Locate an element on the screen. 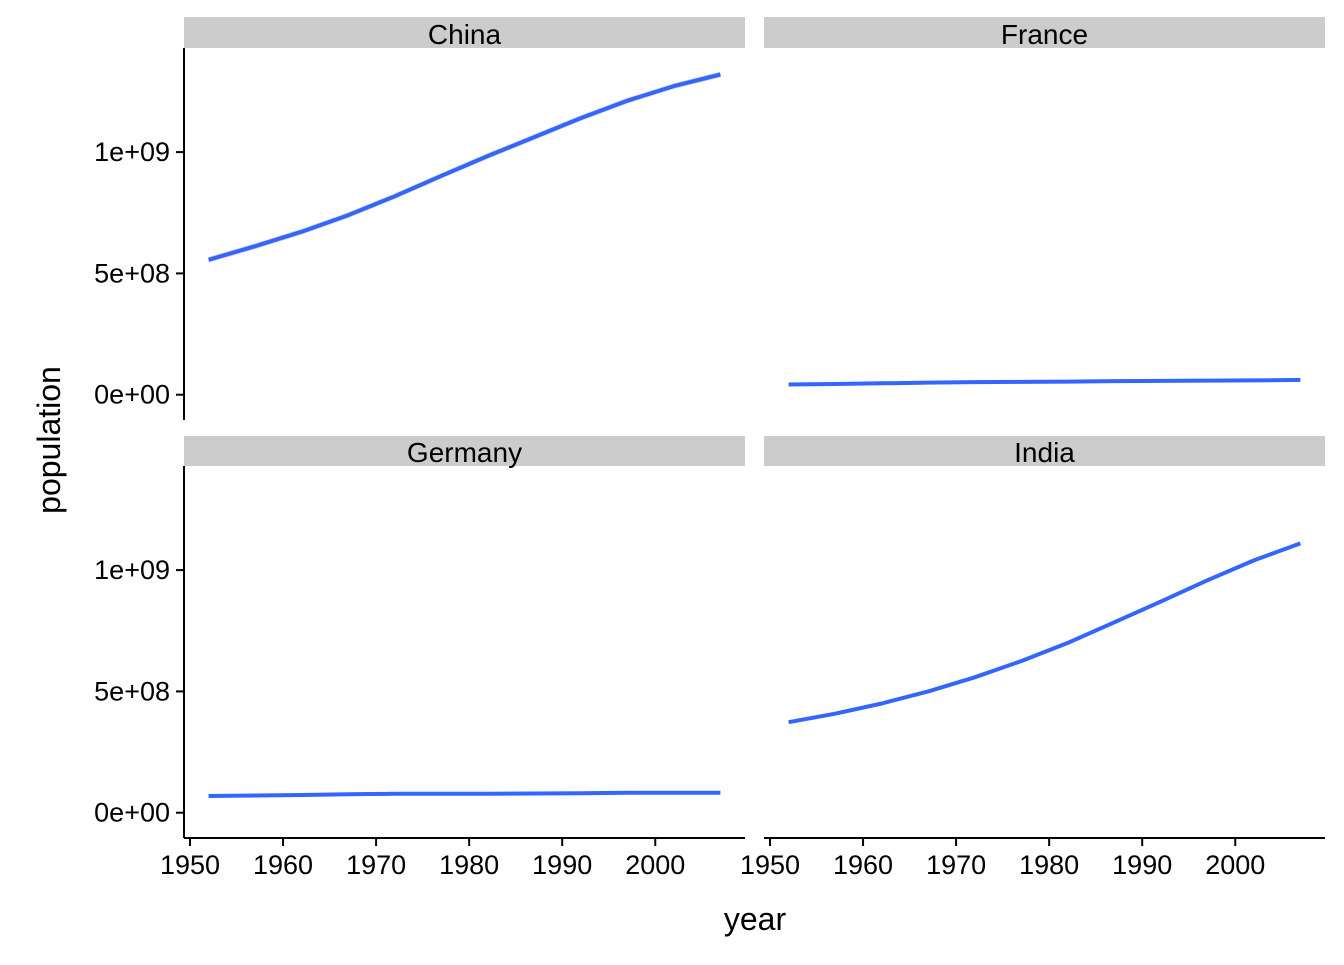  panel-strip-label: France is located at coordinates (1044, 34).